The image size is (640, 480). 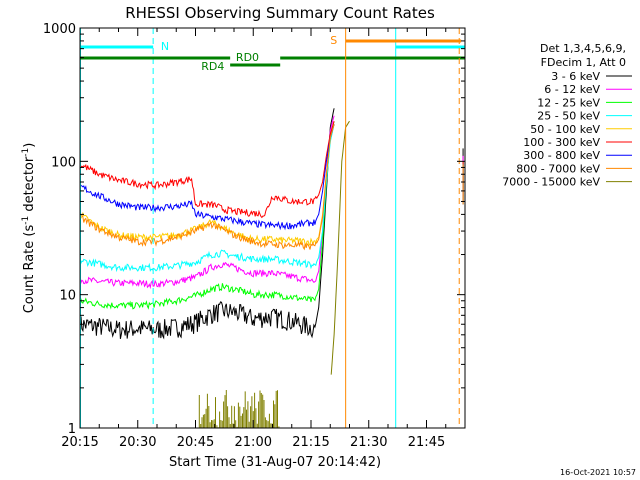 What do you see at coordinates (565, 129) in the screenshot?
I see `legend-label: 50 - 100 keV` at bounding box center [565, 129].